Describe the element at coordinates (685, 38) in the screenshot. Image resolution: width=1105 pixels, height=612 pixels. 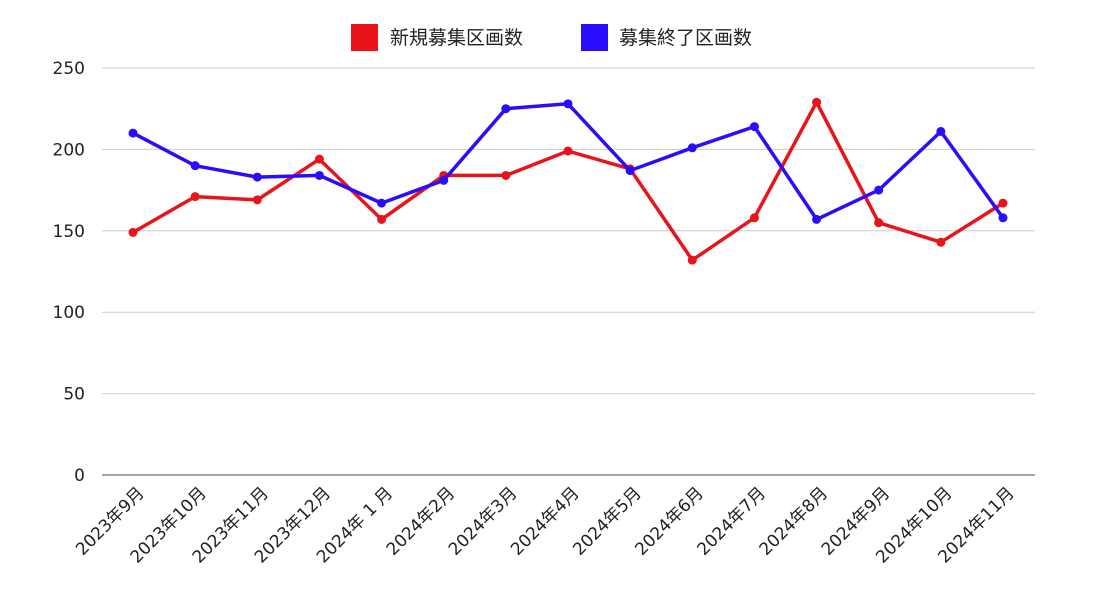
I see `legend-label-series-1: 募集終了区画数` at that location.